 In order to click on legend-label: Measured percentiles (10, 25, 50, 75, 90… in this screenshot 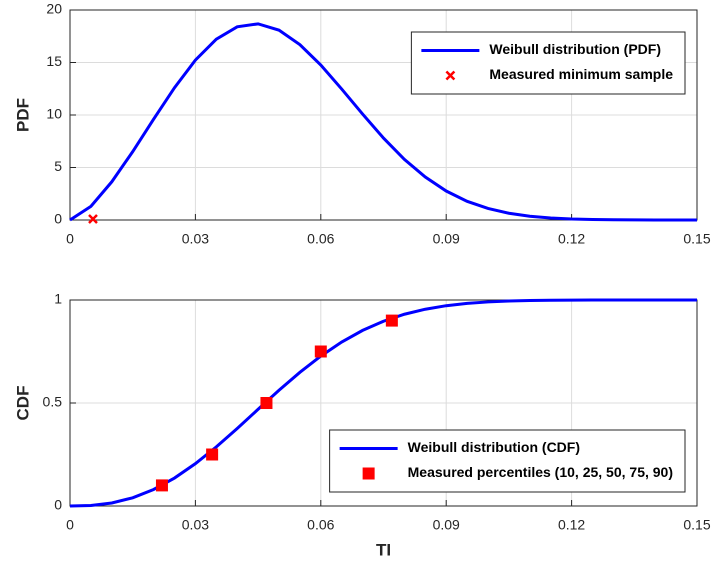, I will do `click(540, 472)`.